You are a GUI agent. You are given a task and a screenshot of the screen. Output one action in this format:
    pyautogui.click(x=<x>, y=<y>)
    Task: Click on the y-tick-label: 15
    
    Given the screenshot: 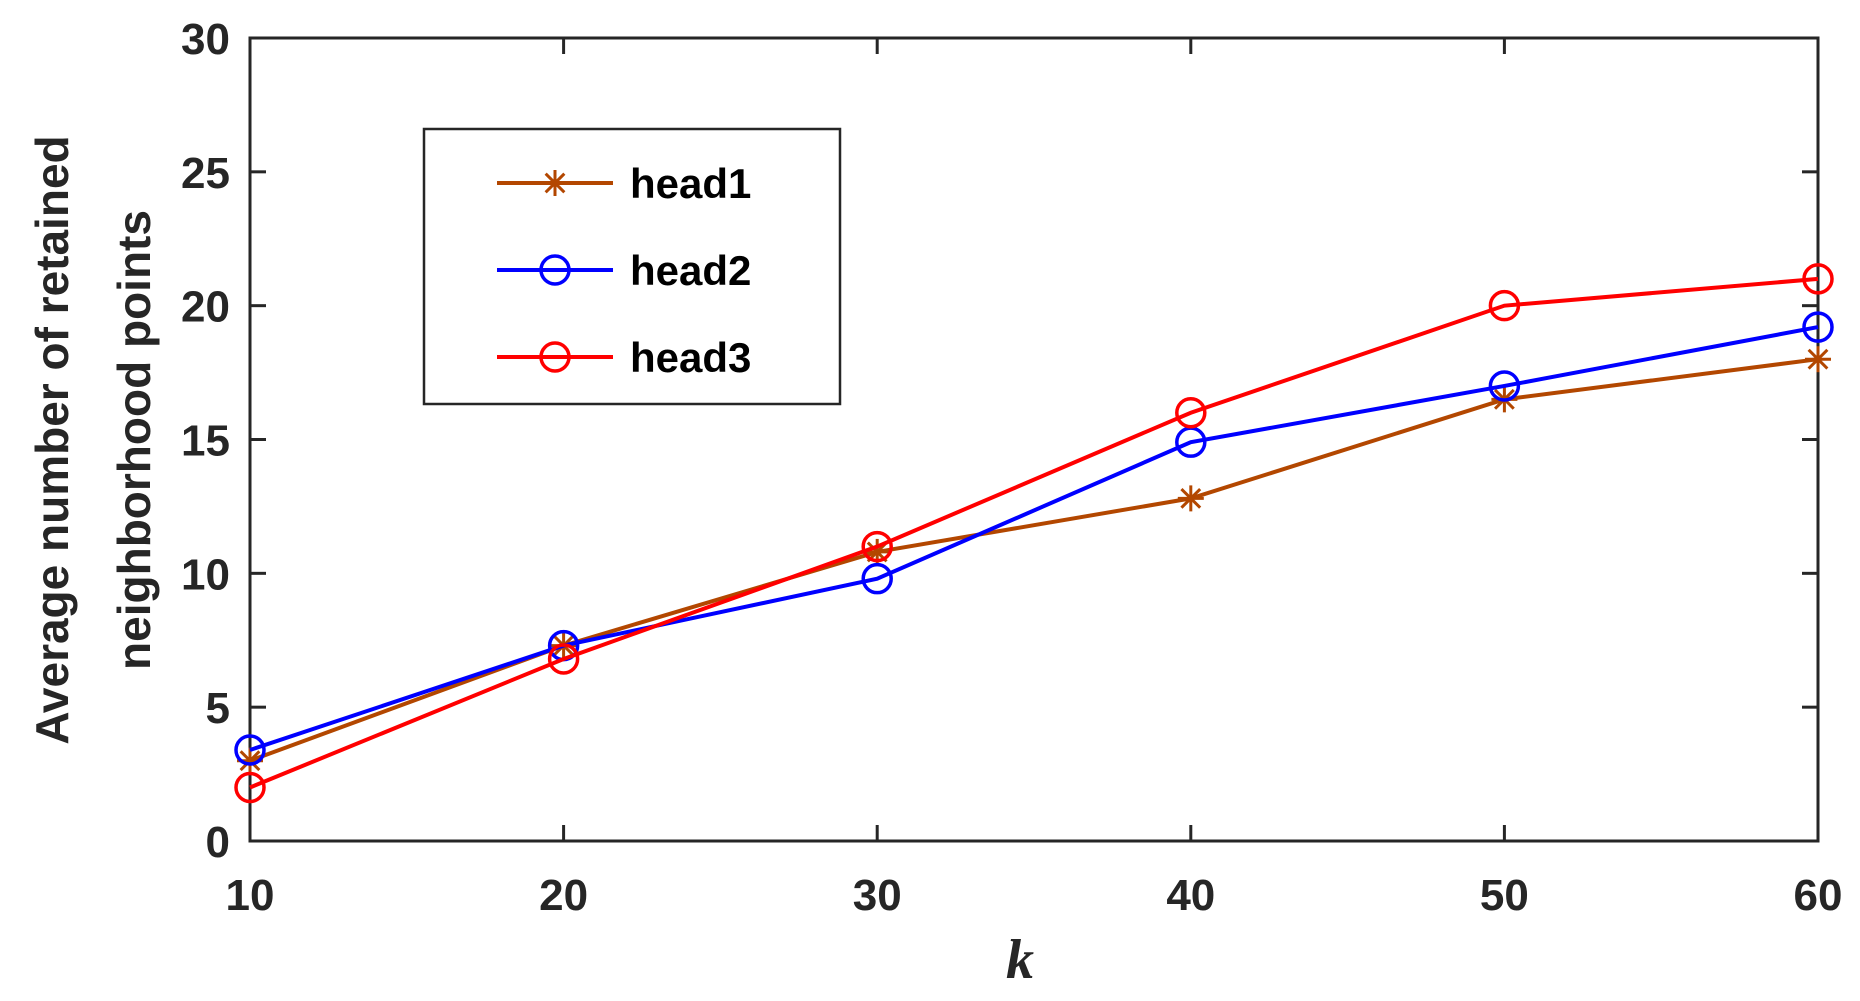 What is the action you would take?
    pyautogui.click(x=205, y=441)
    